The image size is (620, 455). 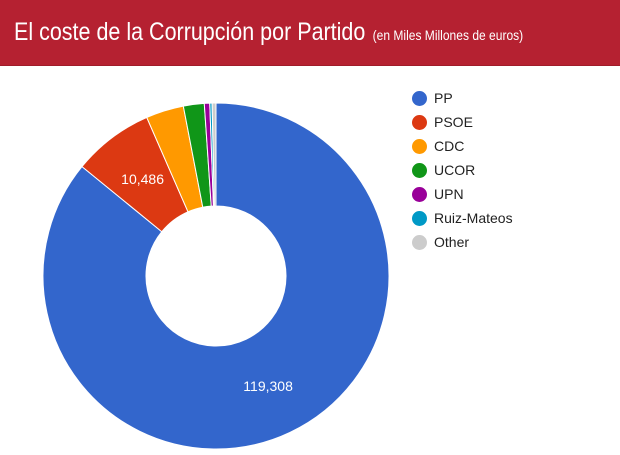 What do you see at coordinates (462, 98) in the screenshot?
I see `legend-item-pp: PP` at bounding box center [462, 98].